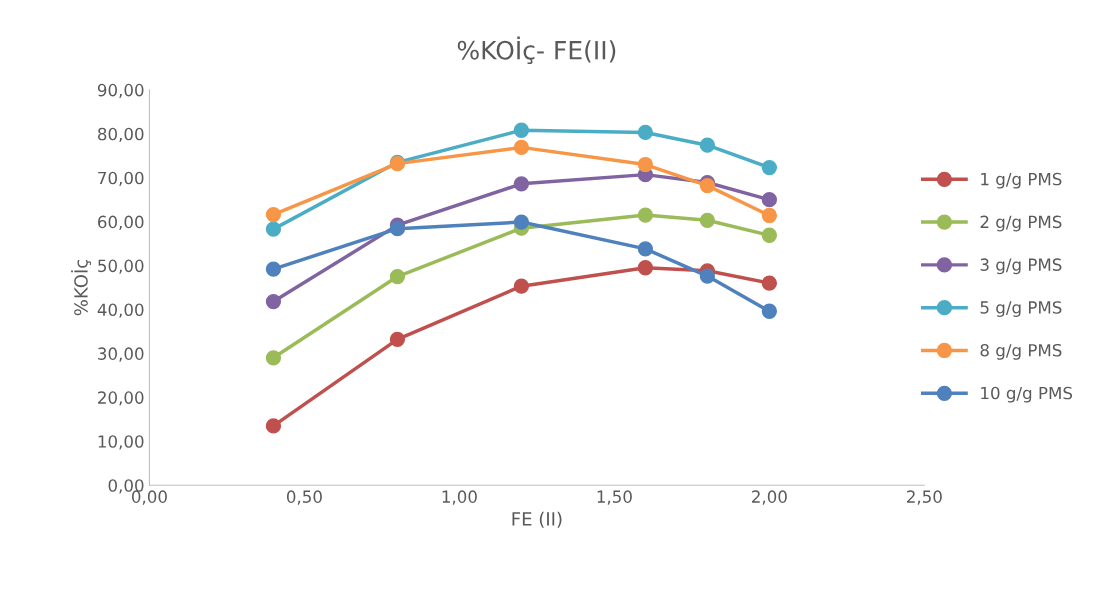  Describe the element at coordinates (1021, 223) in the screenshot. I see `legend-label: 2 g/g PMS` at that location.